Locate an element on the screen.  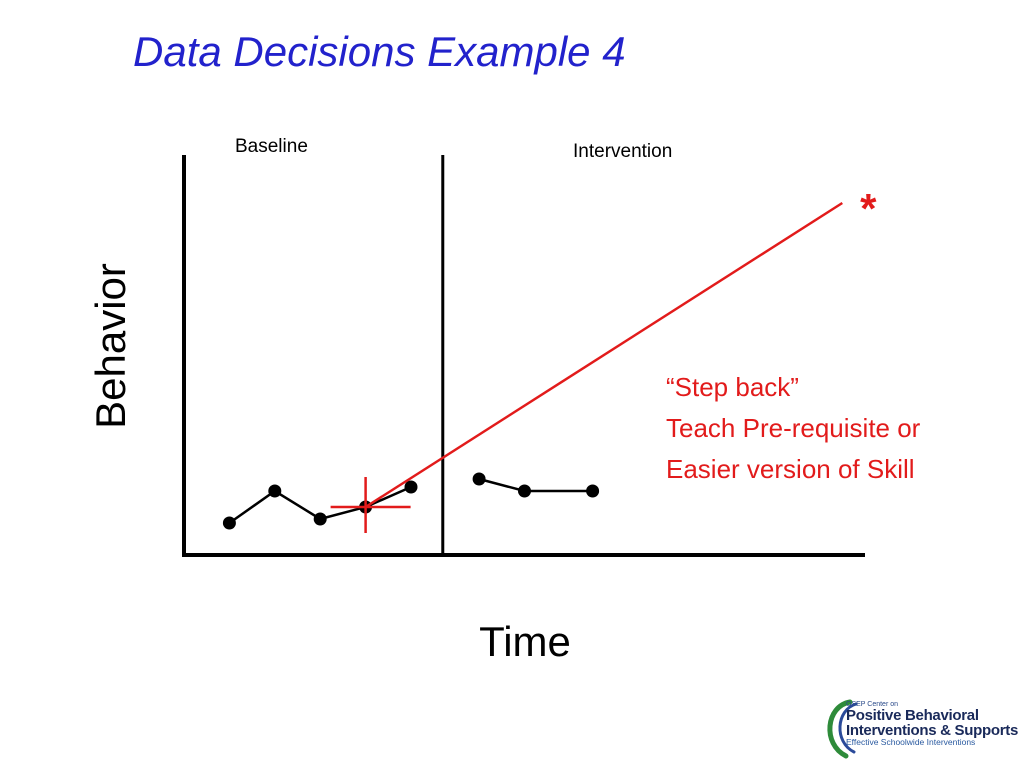
logo-line-3: Interventions & Supports is located at coordinates (932, 730).